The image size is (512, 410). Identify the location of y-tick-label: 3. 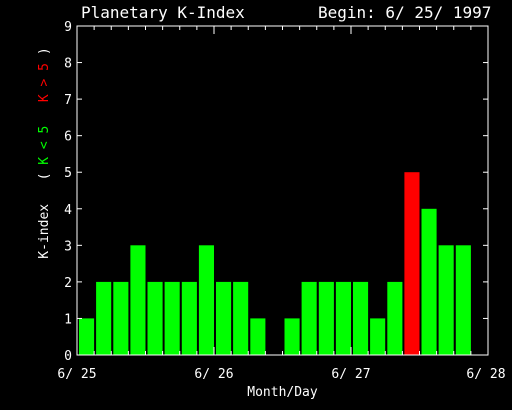
(68, 246).